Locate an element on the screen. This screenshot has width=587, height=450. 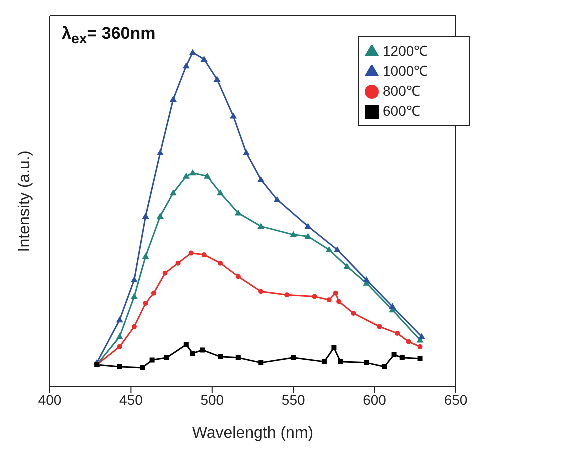
legend-label: 1000℃ is located at coordinates (405, 71).